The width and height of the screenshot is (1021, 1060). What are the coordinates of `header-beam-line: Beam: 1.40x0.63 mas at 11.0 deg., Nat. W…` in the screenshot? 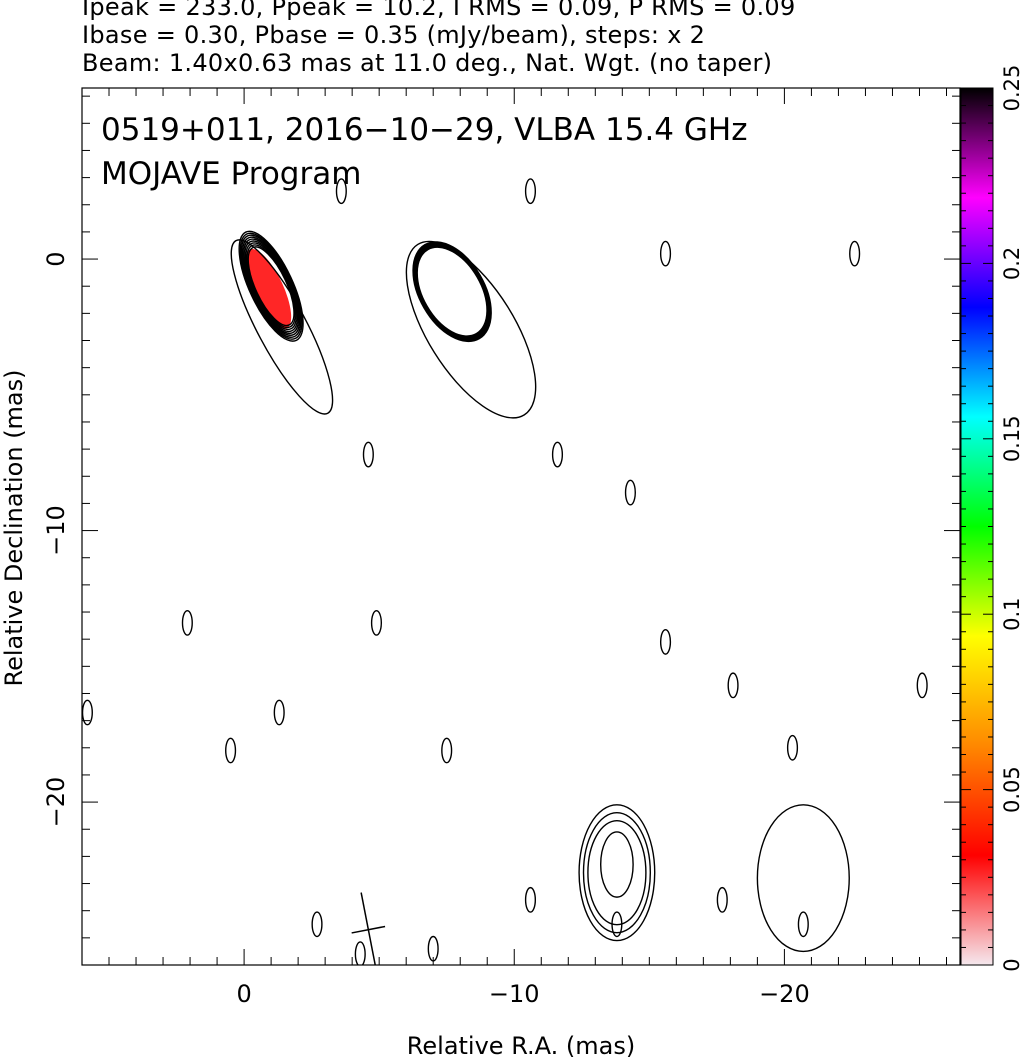 It's located at (427, 63).